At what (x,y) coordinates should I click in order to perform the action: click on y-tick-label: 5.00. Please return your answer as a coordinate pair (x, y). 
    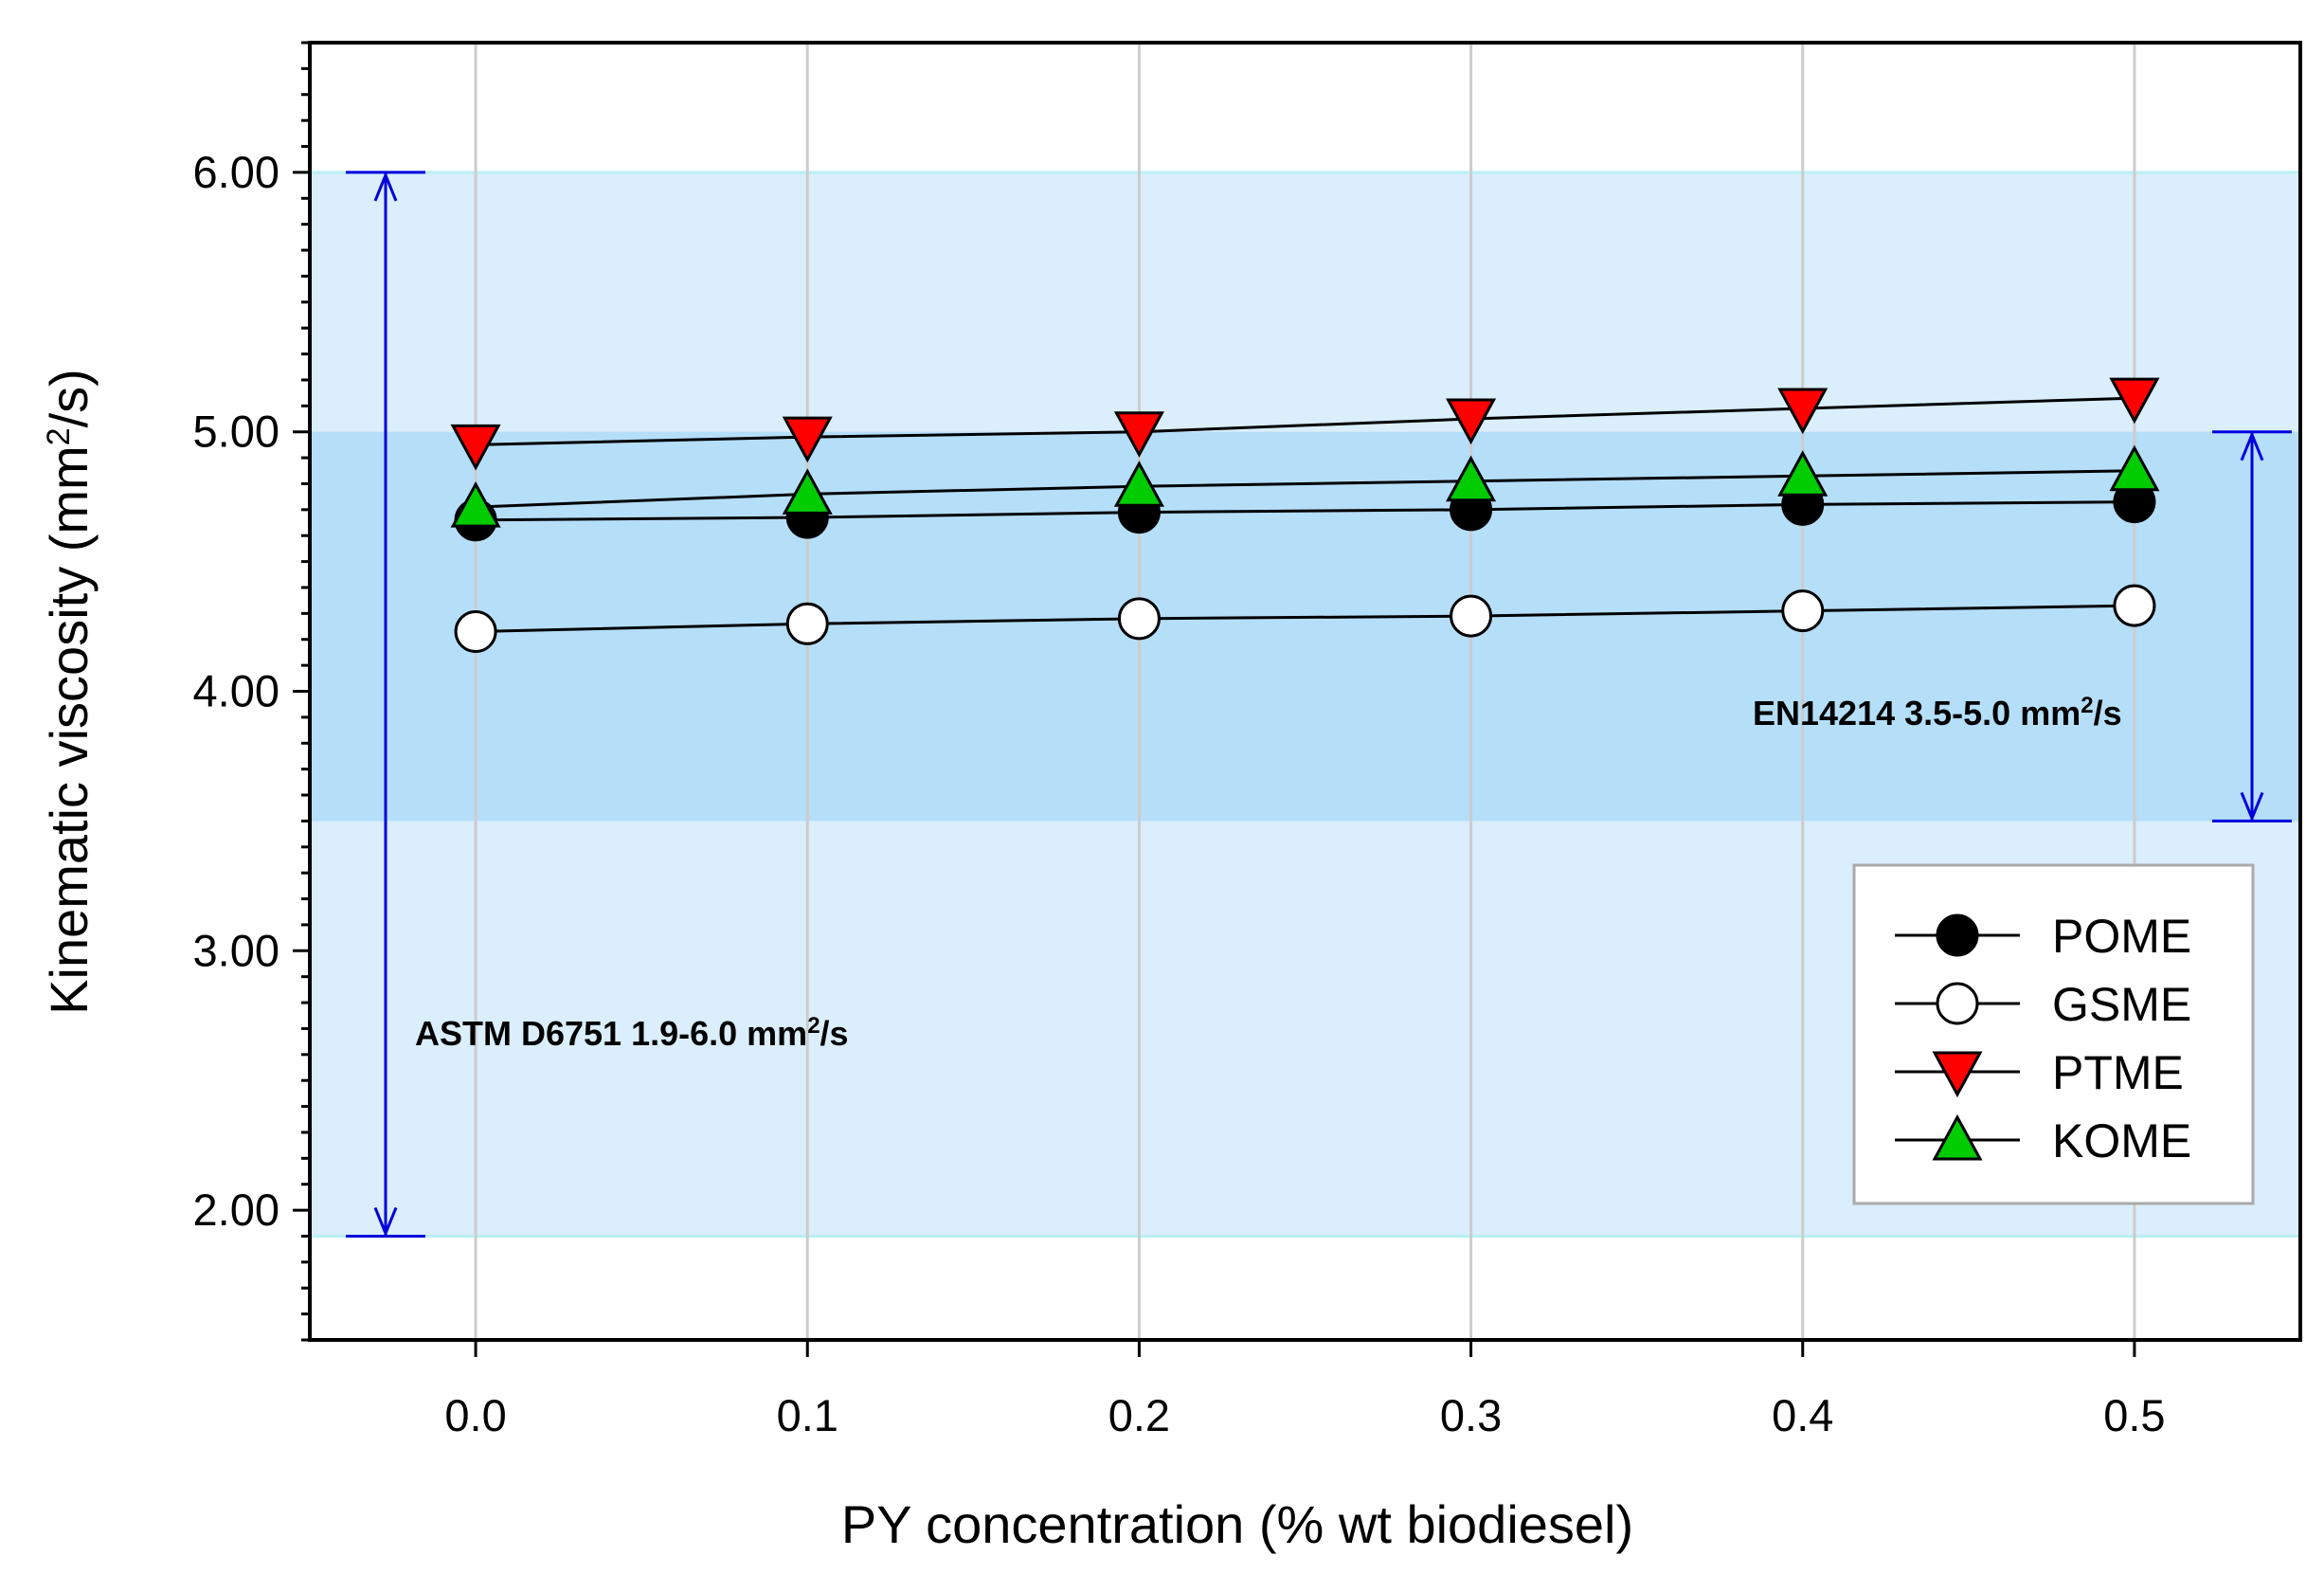
    Looking at the image, I should click on (236, 432).